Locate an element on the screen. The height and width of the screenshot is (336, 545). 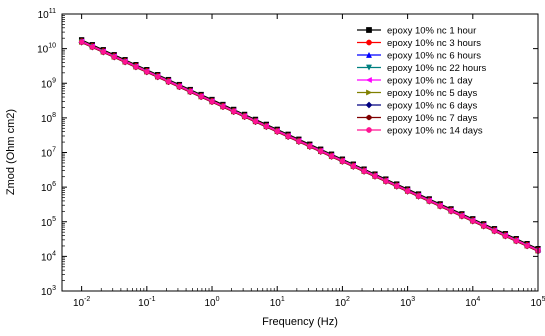
legend-item: epoxy 10% nc 1 hour is located at coordinates (416, 31).